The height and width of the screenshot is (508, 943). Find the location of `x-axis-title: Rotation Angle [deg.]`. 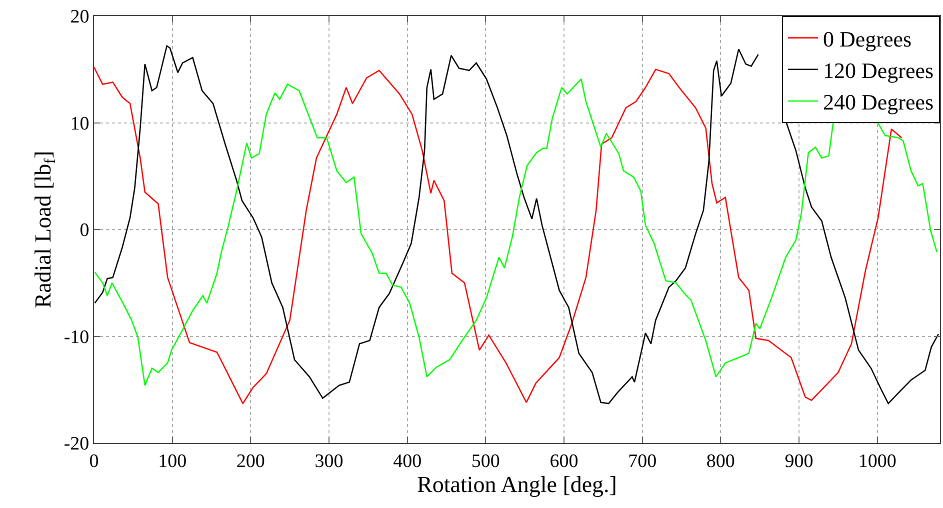

x-axis-title: Rotation Angle [deg.] is located at coordinates (517, 484).